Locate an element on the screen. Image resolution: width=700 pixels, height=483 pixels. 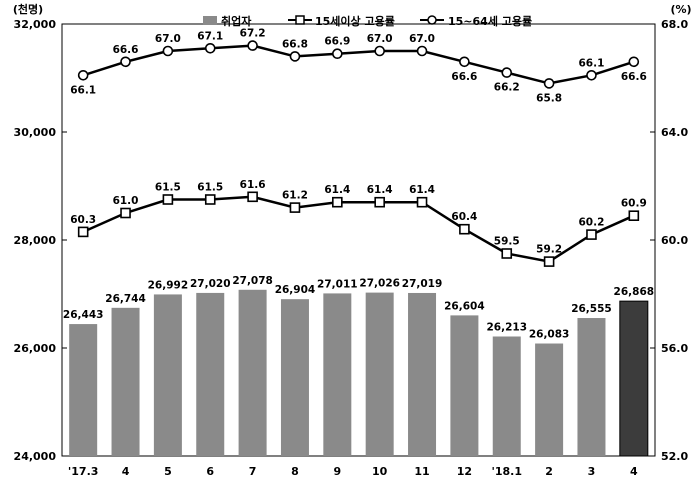
bar-label-13: 26,868 is located at coordinates (634, 292).